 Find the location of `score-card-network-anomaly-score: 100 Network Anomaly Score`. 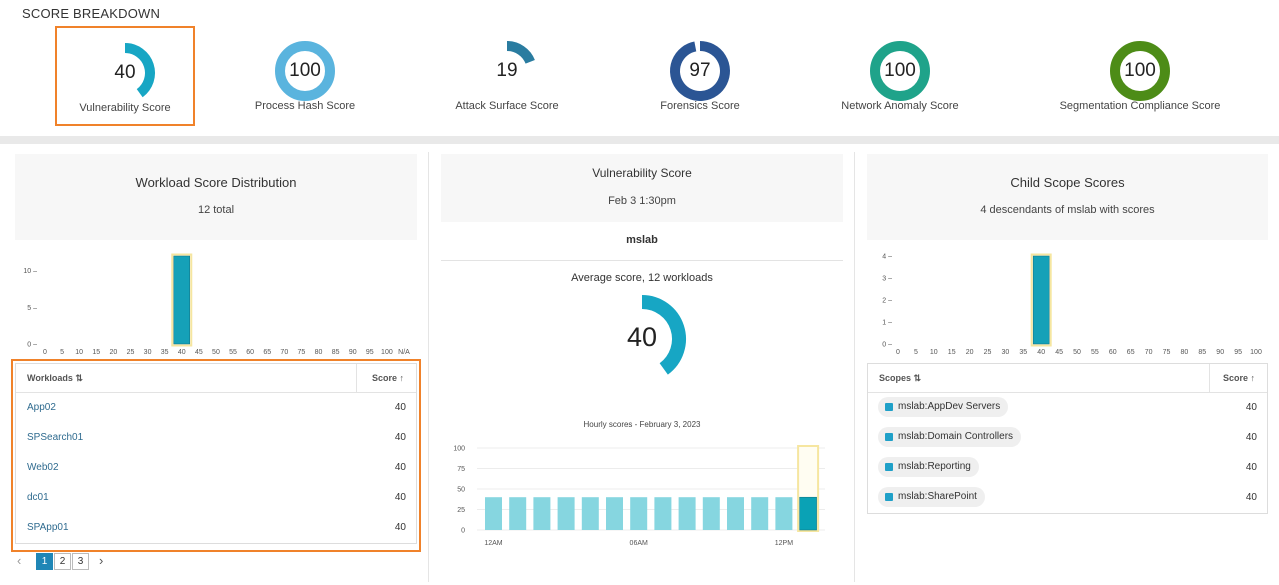

score-card-network-anomaly-score: 100 Network Anomaly Score is located at coordinates (900, 76).